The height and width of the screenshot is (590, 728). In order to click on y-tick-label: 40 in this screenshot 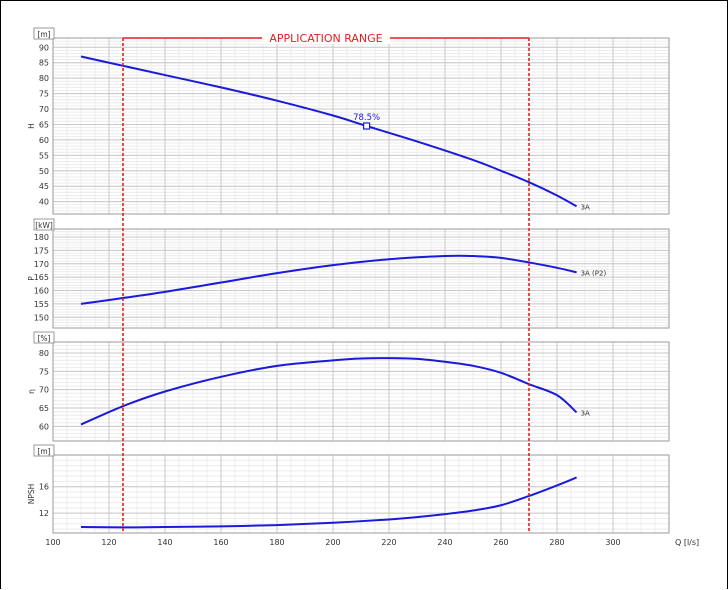, I will do `click(44, 202)`.